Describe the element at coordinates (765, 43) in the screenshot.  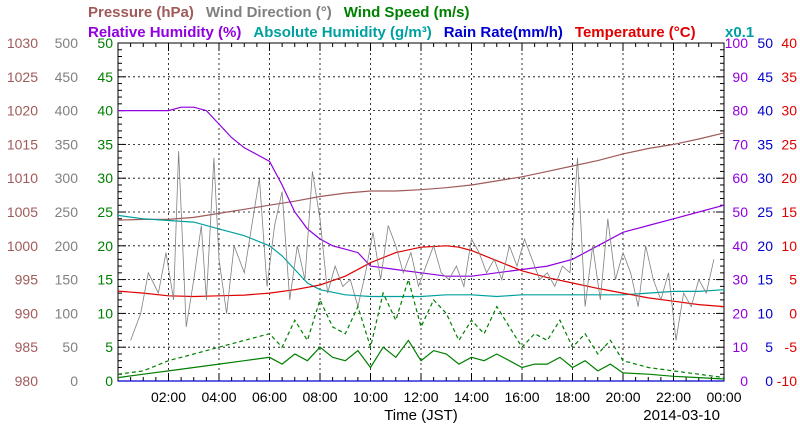
I see `y-tick-label-rain_rate: 50` at that location.